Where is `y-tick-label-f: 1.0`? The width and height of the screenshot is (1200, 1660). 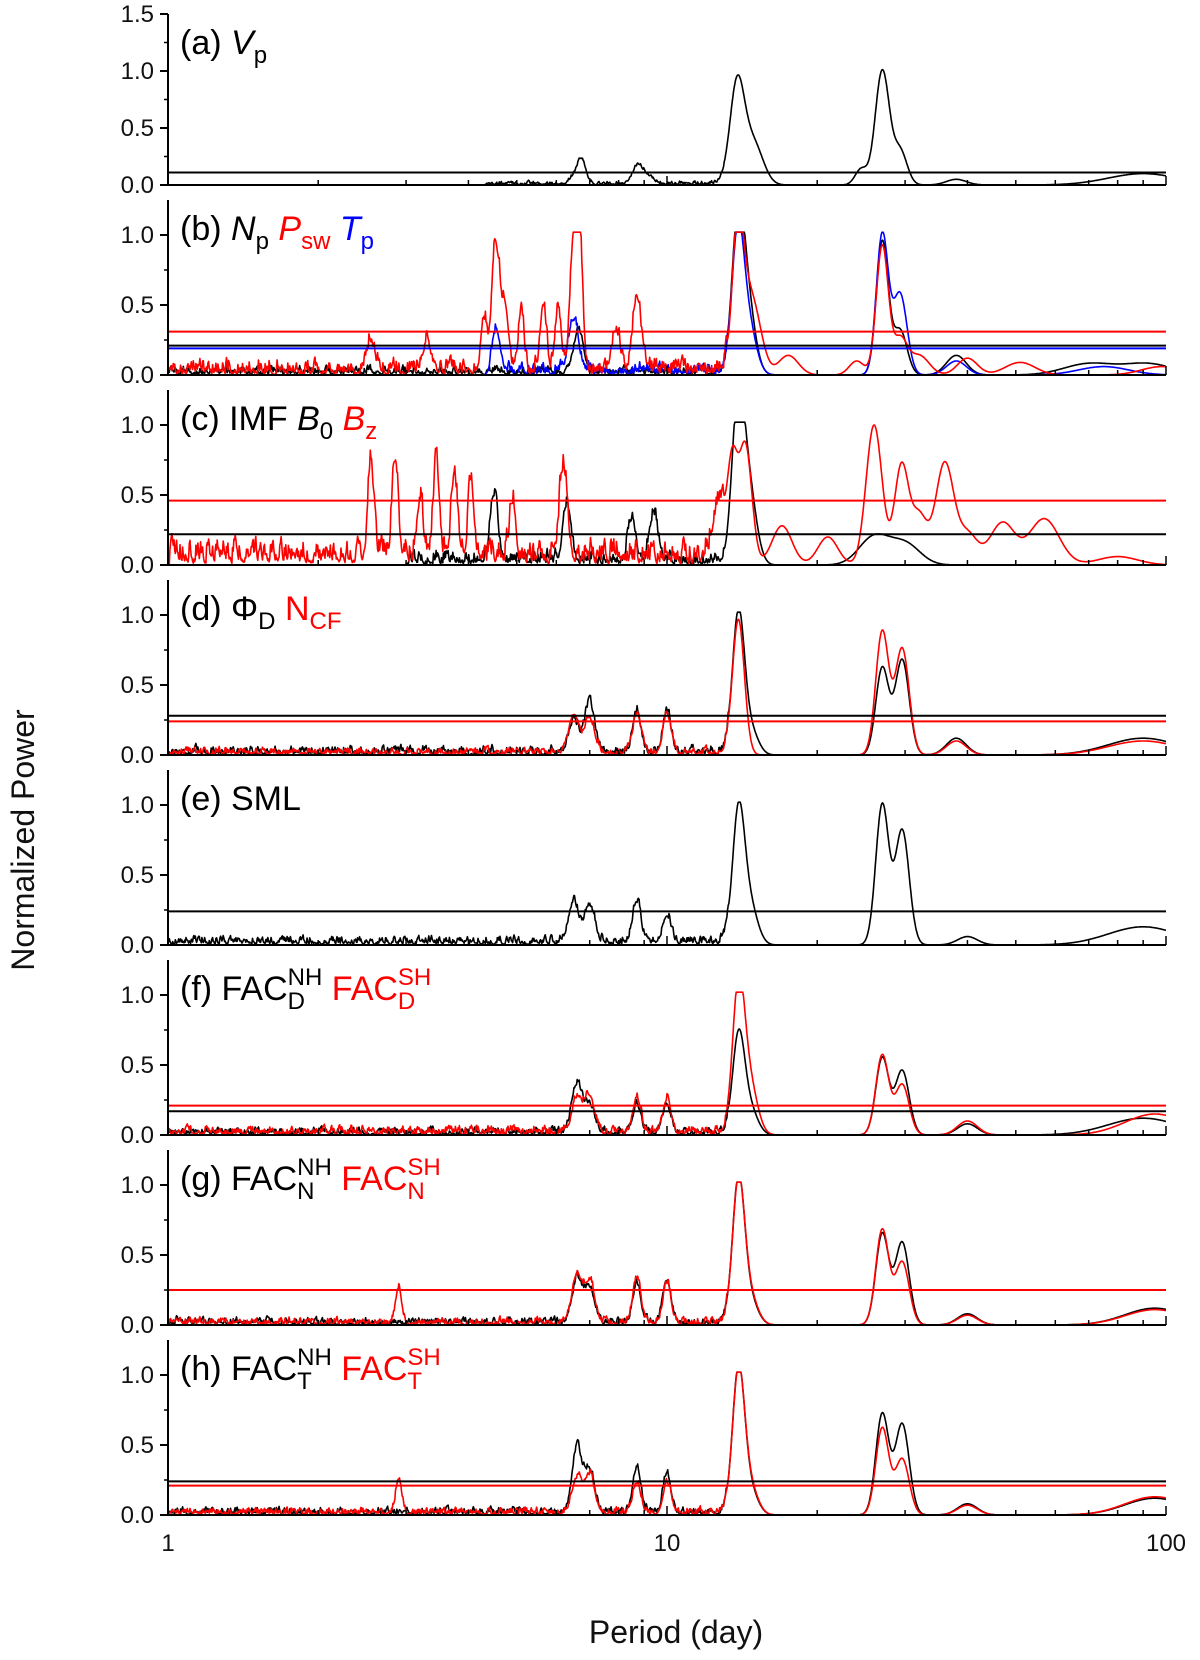
y-tick-label-f: 1.0 is located at coordinates (137, 995).